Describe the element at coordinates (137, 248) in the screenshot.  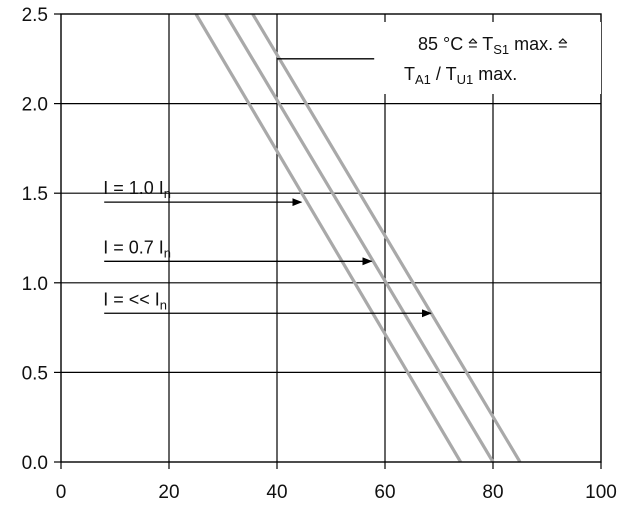
I see `label-i07: I = 0.7 In` at that location.